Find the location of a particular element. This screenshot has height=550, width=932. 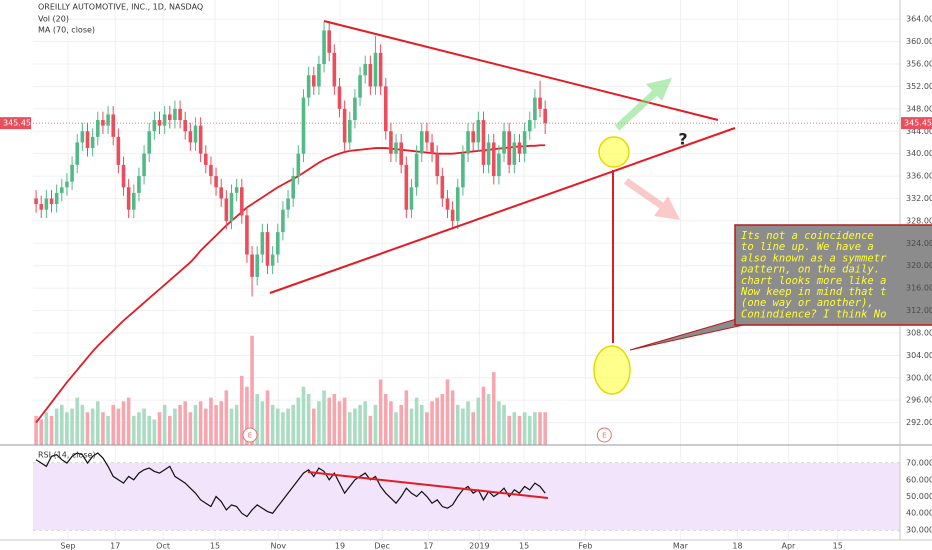

last-price-label: 345.45 is located at coordinates (918, 123).